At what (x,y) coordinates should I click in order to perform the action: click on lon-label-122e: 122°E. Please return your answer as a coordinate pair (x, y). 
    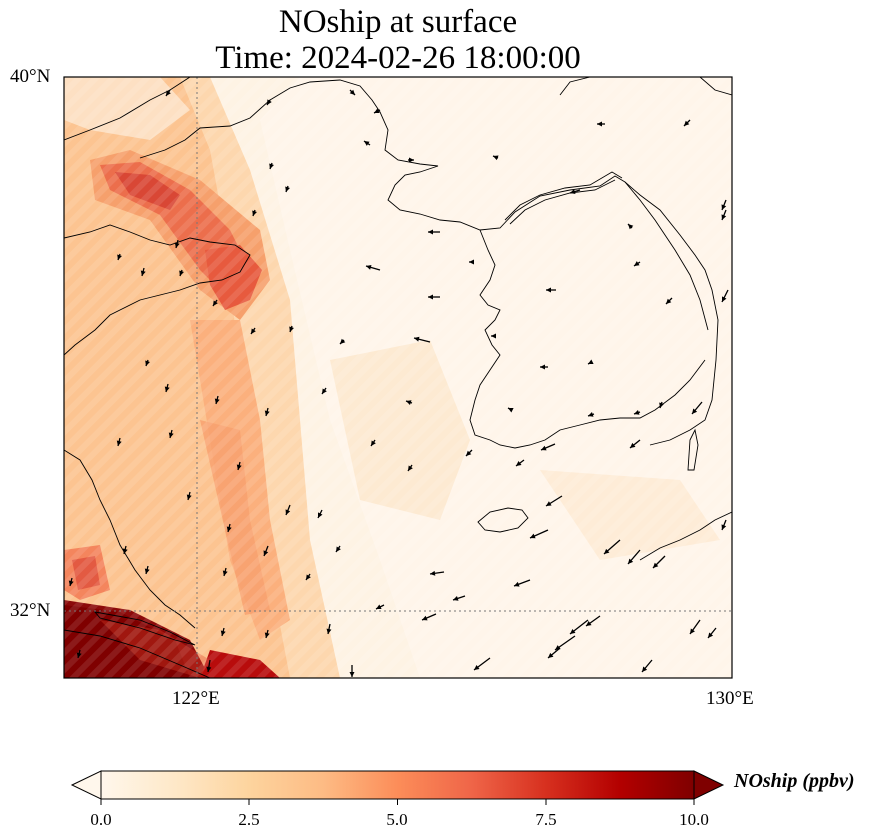
    Looking at the image, I should click on (196, 698).